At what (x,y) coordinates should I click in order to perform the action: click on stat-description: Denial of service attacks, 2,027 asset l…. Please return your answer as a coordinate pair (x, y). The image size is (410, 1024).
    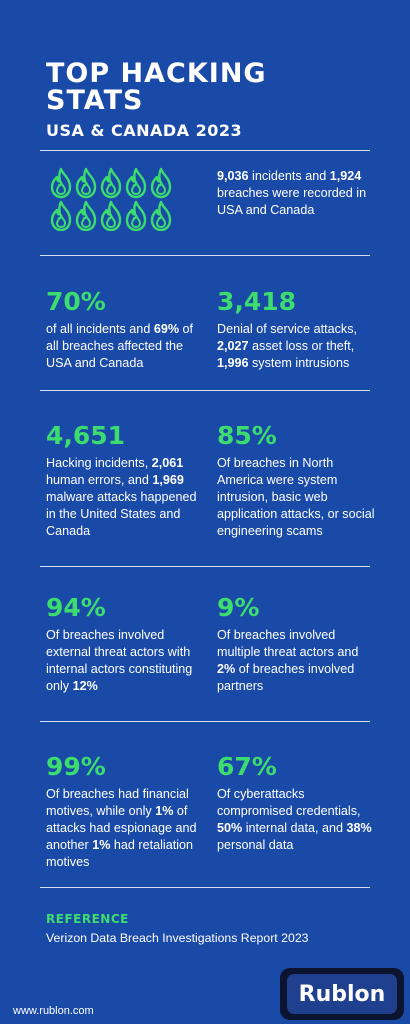
    Looking at the image, I should click on (287, 346).